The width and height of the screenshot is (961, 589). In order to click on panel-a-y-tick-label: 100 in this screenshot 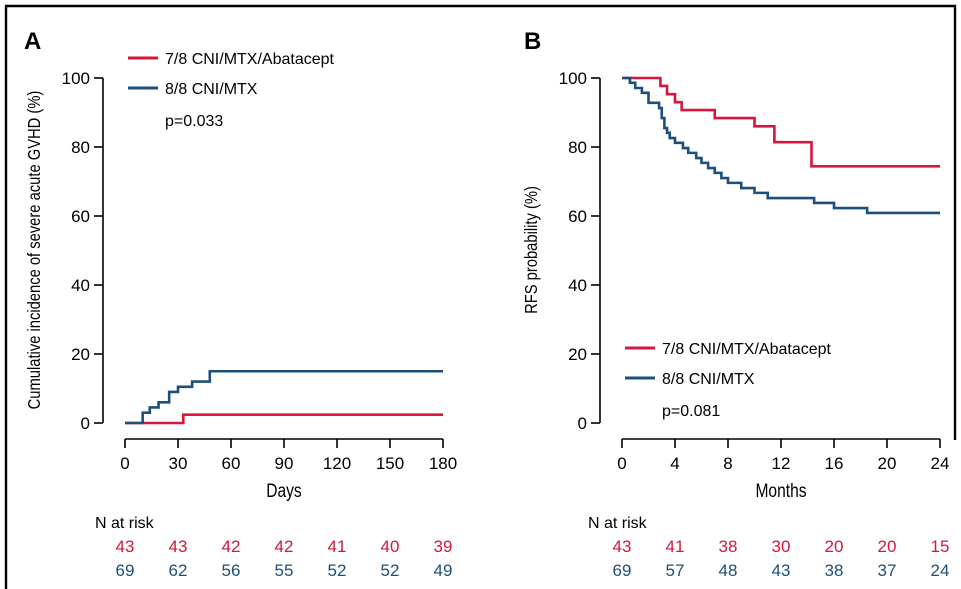, I will do `click(76, 78)`.